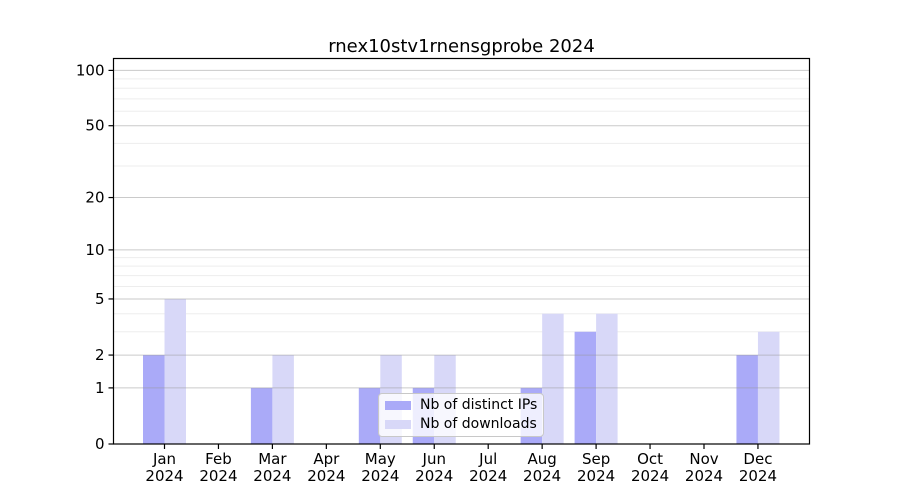  I want to click on legend-label-downloads: Nb of downloads, so click(478, 423).